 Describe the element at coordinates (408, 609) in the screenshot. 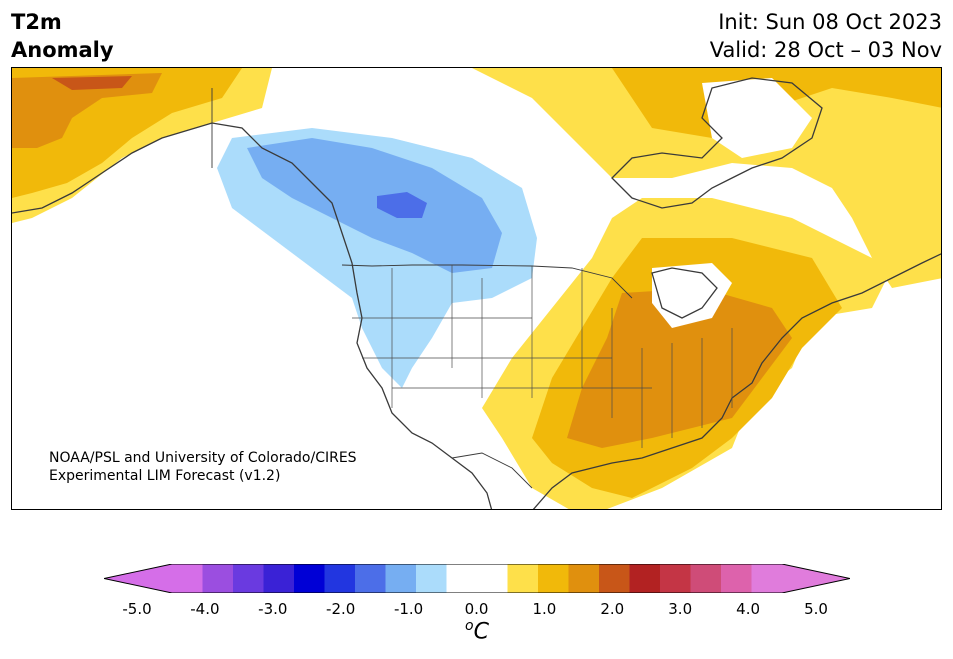

I see `colorbar-tick-label: -1.0` at that location.